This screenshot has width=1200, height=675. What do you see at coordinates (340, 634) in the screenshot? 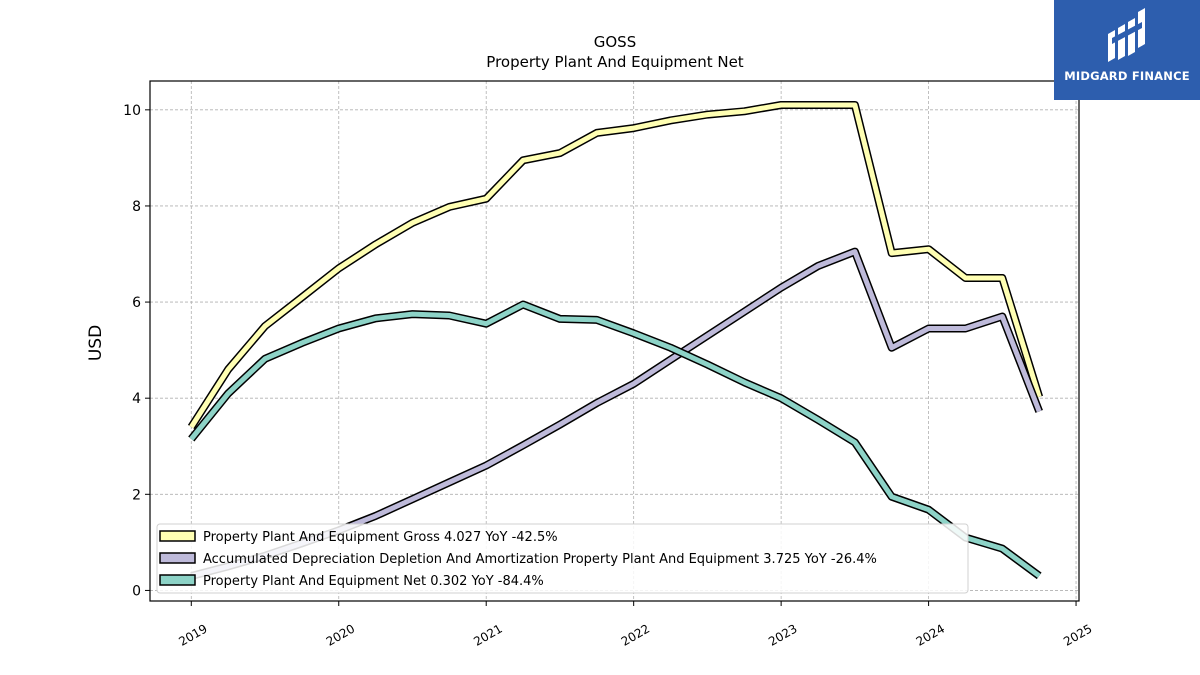
I see `x-tick-label: 2020` at bounding box center [340, 634].